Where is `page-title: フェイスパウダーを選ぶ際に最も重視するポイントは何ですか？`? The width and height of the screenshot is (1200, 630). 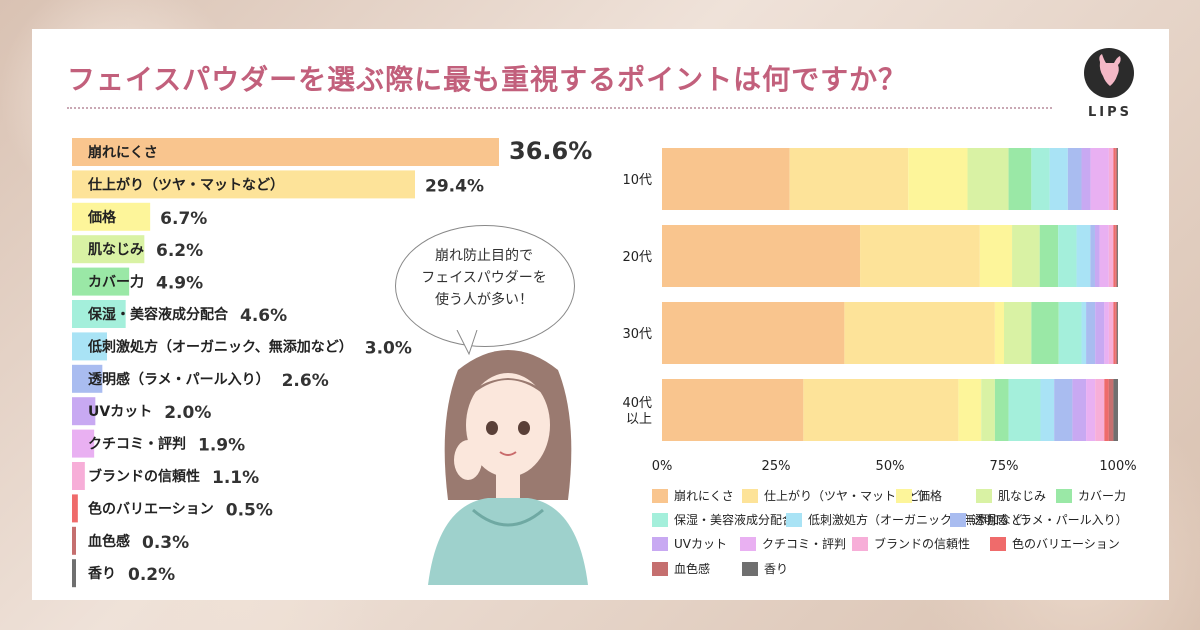
page-title: フェイスパウダーを選ぶ際に最も重視するポイントは何ですか？ is located at coordinates (487, 79).